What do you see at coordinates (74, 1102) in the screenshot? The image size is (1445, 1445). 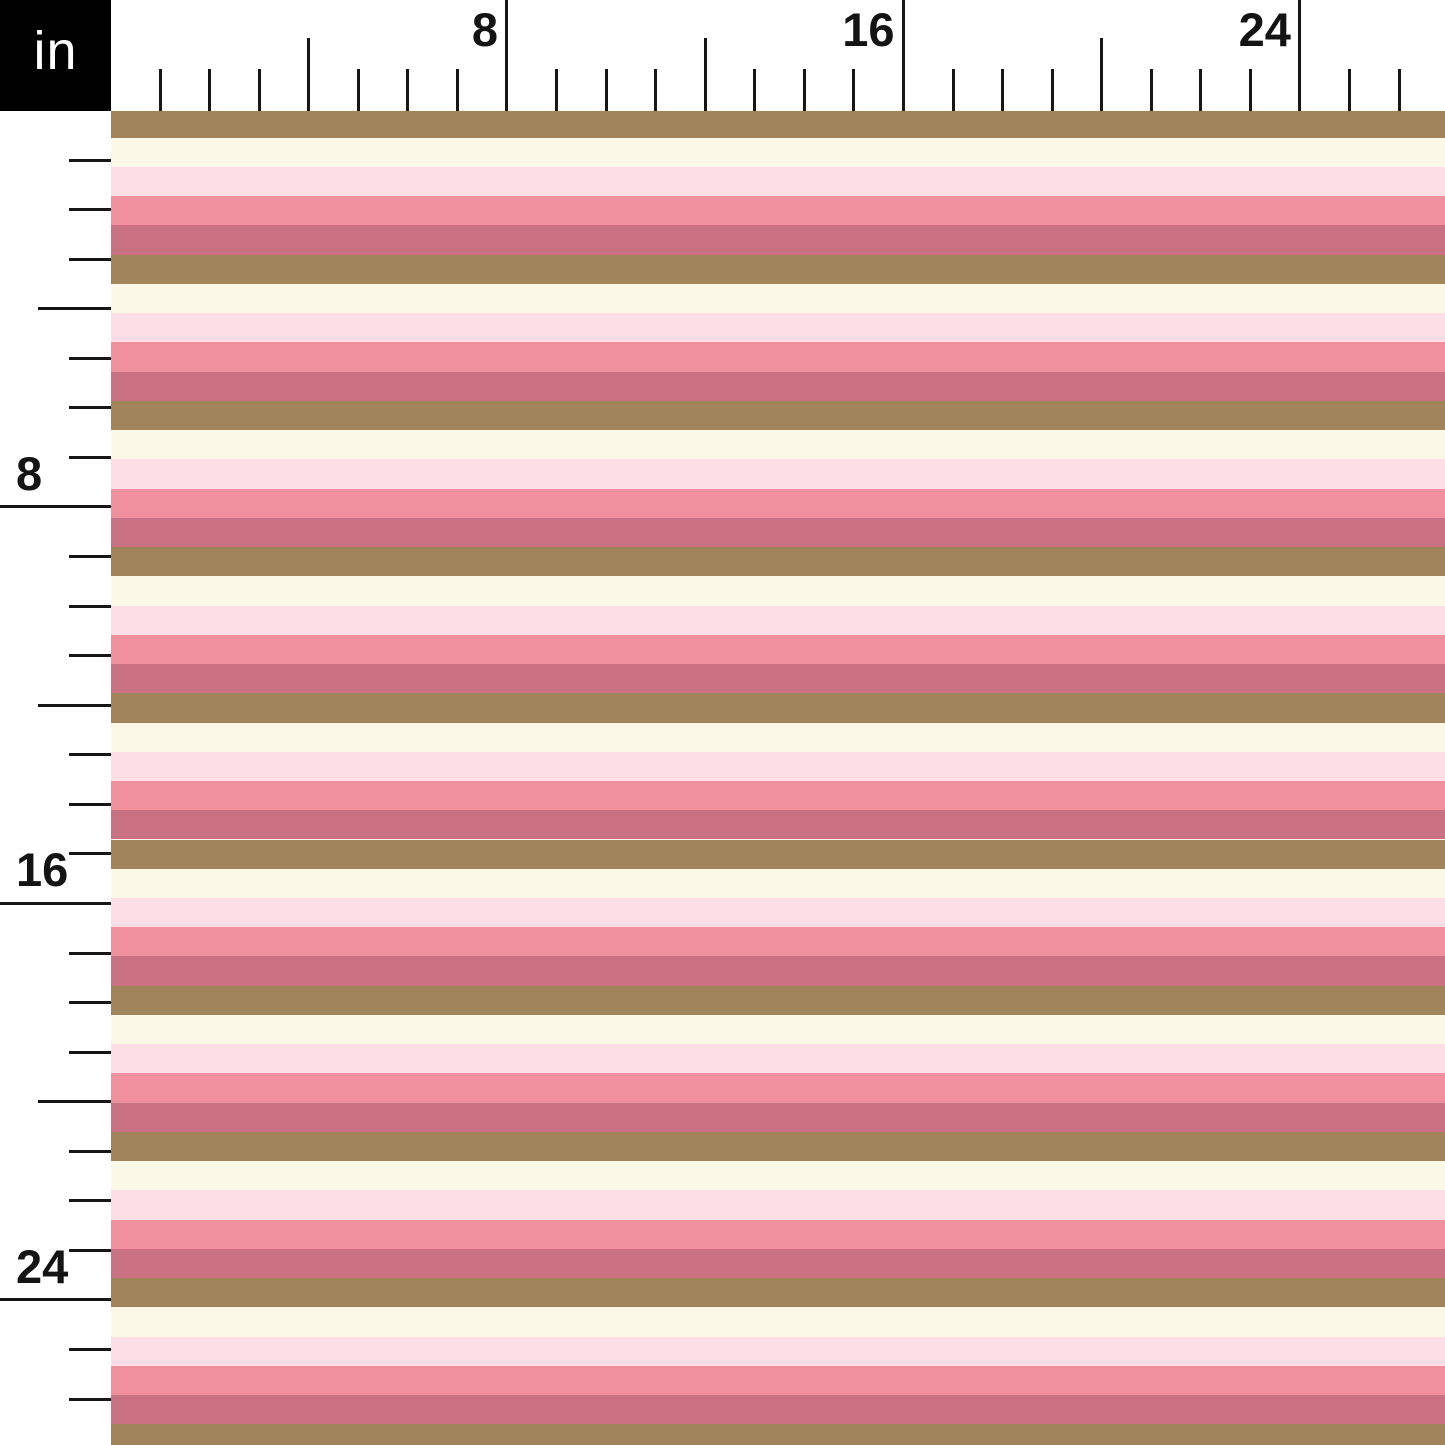 I see `left-ruler-tick-20in` at bounding box center [74, 1102].